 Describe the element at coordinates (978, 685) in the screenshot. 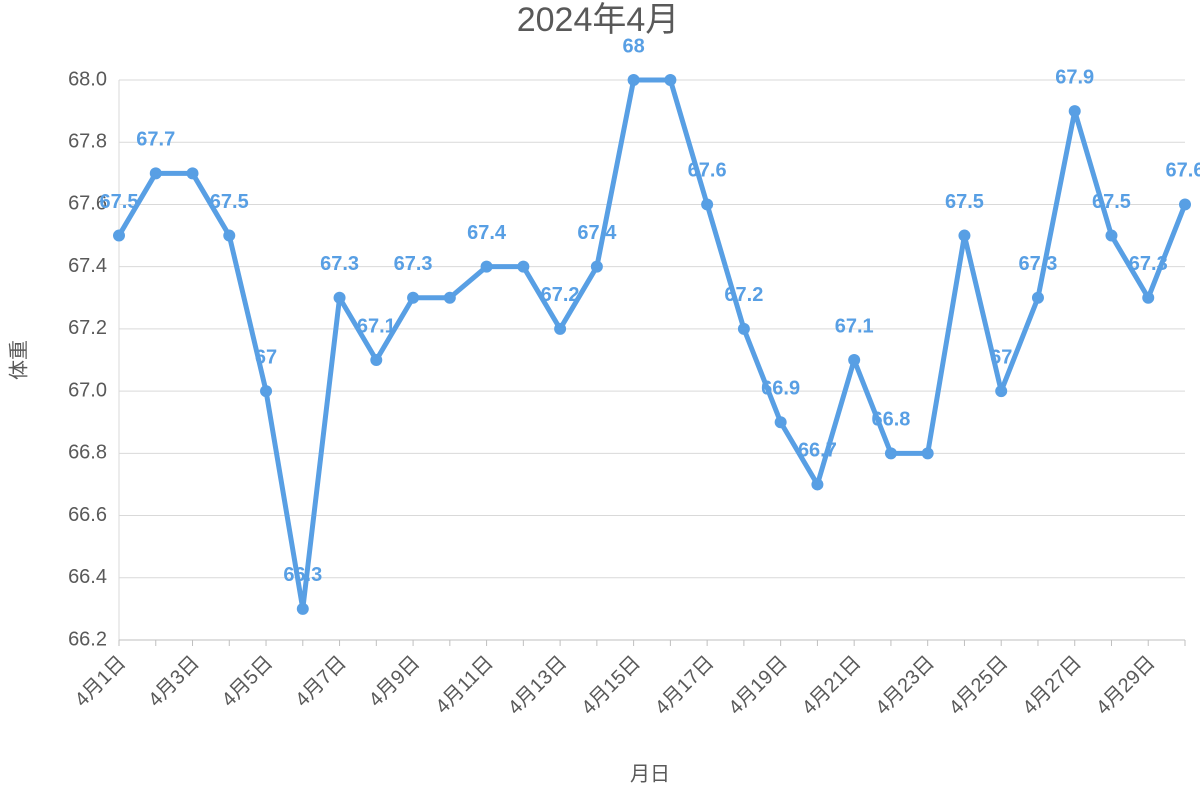

I see `x-tick-label: 4月25日` at that location.